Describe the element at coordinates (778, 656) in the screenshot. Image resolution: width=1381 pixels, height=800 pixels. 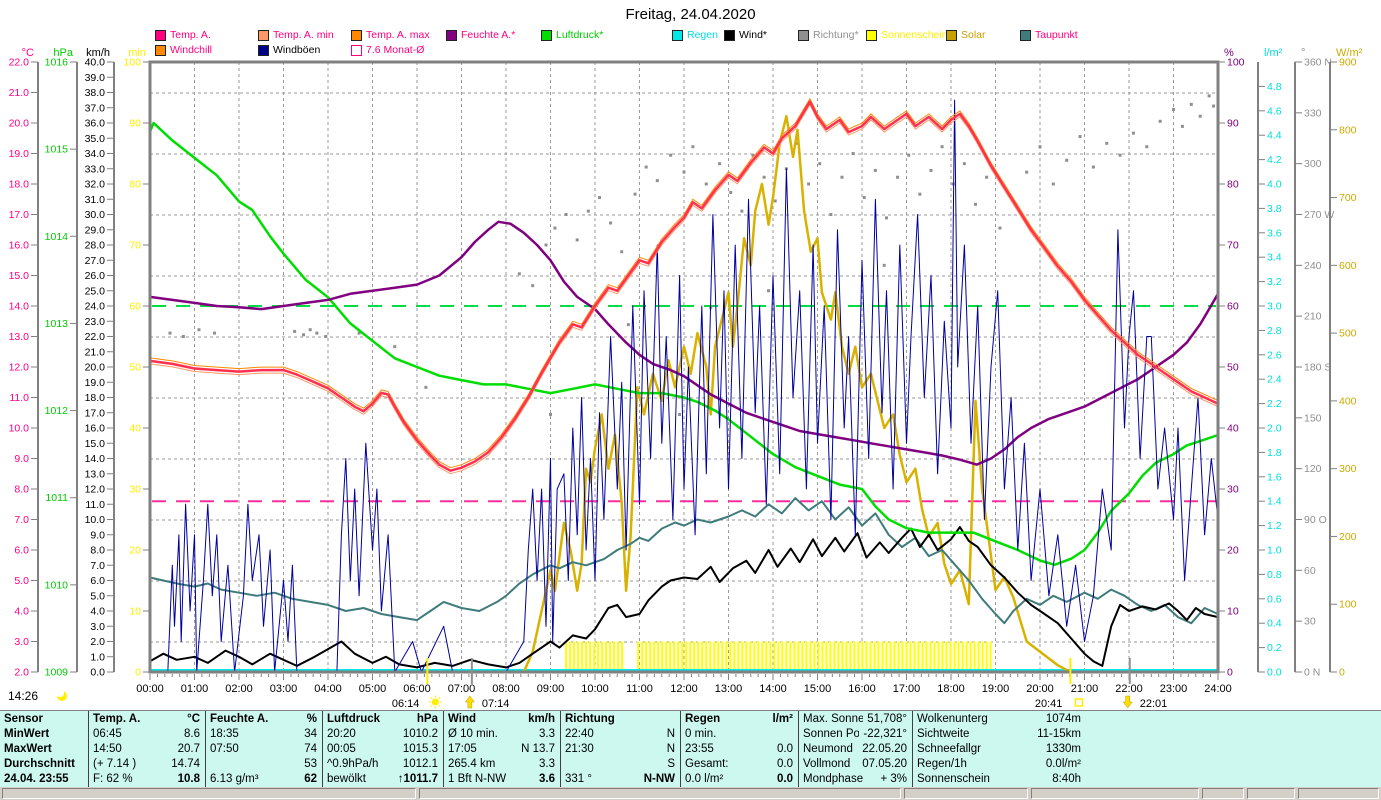
I see `sunshine-bars` at that location.